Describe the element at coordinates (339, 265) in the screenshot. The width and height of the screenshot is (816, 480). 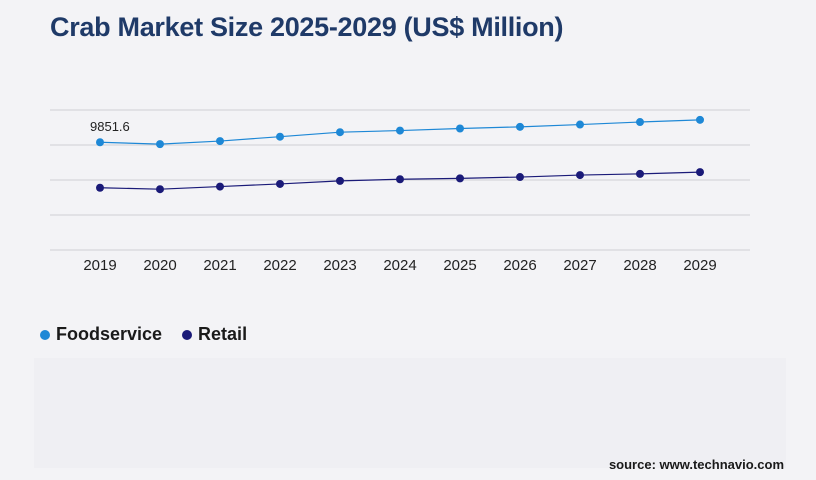
I see `x-tick-label: 2023` at that location.